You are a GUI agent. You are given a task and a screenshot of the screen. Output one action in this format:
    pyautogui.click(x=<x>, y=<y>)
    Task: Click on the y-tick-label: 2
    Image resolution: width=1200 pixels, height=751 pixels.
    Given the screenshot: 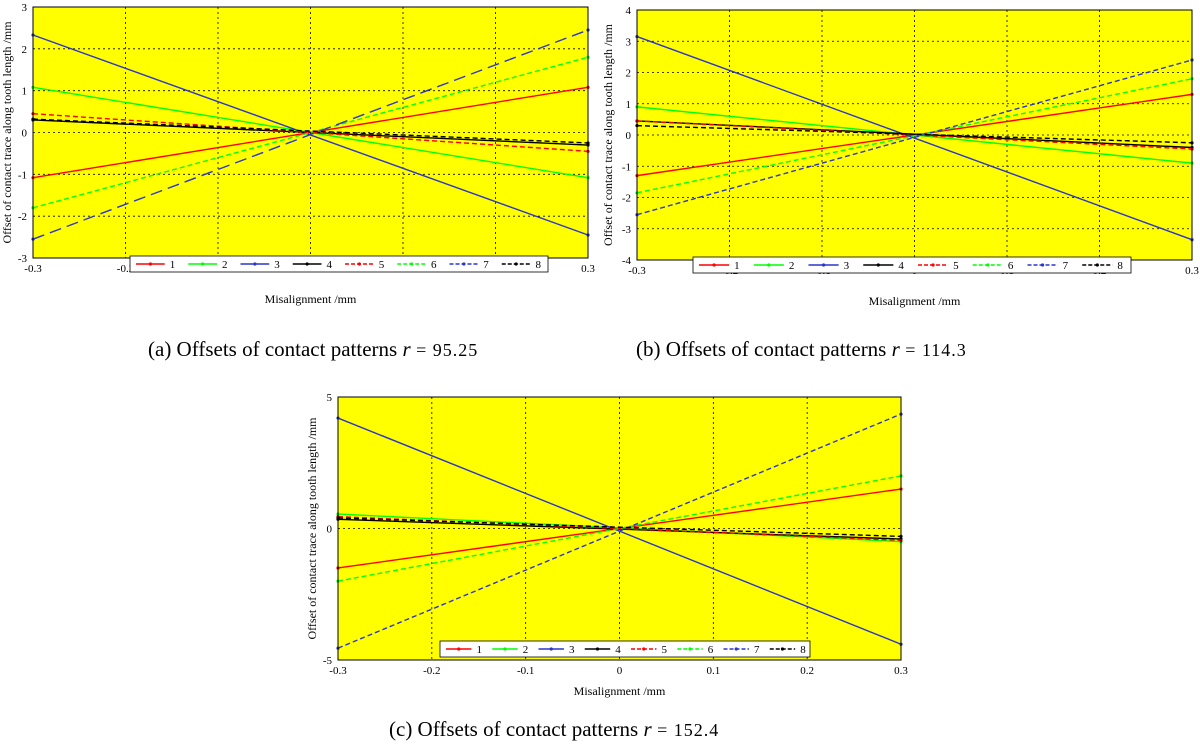 What is the action you would take?
    pyautogui.click(x=629, y=74)
    